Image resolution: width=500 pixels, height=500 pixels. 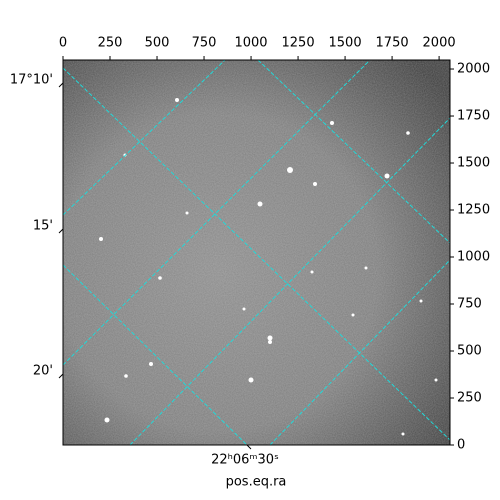 What do you see at coordinates (250, 43) in the screenshot?
I see `x-tick-label: 1000` at bounding box center [250, 43].